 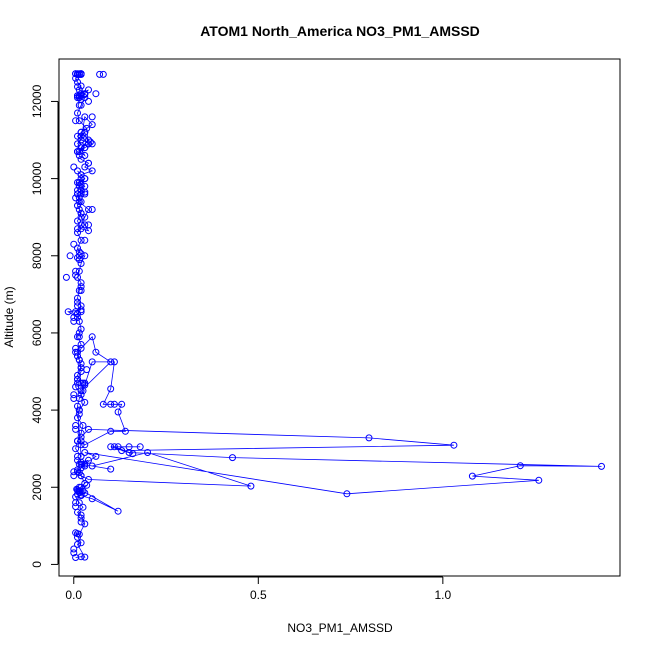 What do you see at coordinates (258, 589) in the screenshot?
I see `x-axis: 0.0 0.5 1.0` at bounding box center [258, 589].